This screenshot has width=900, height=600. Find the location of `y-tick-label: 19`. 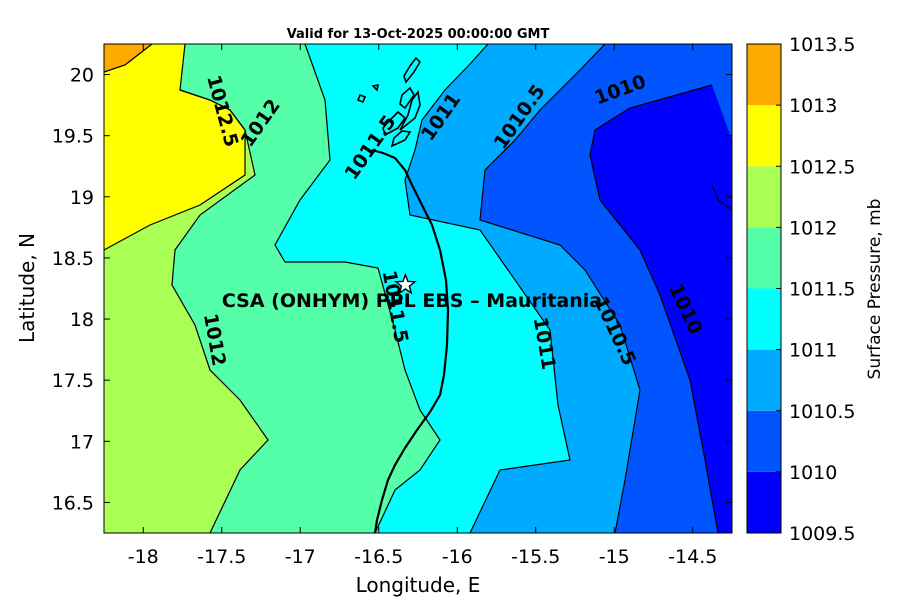

y-tick-label: 19 is located at coordinates (82, 198).